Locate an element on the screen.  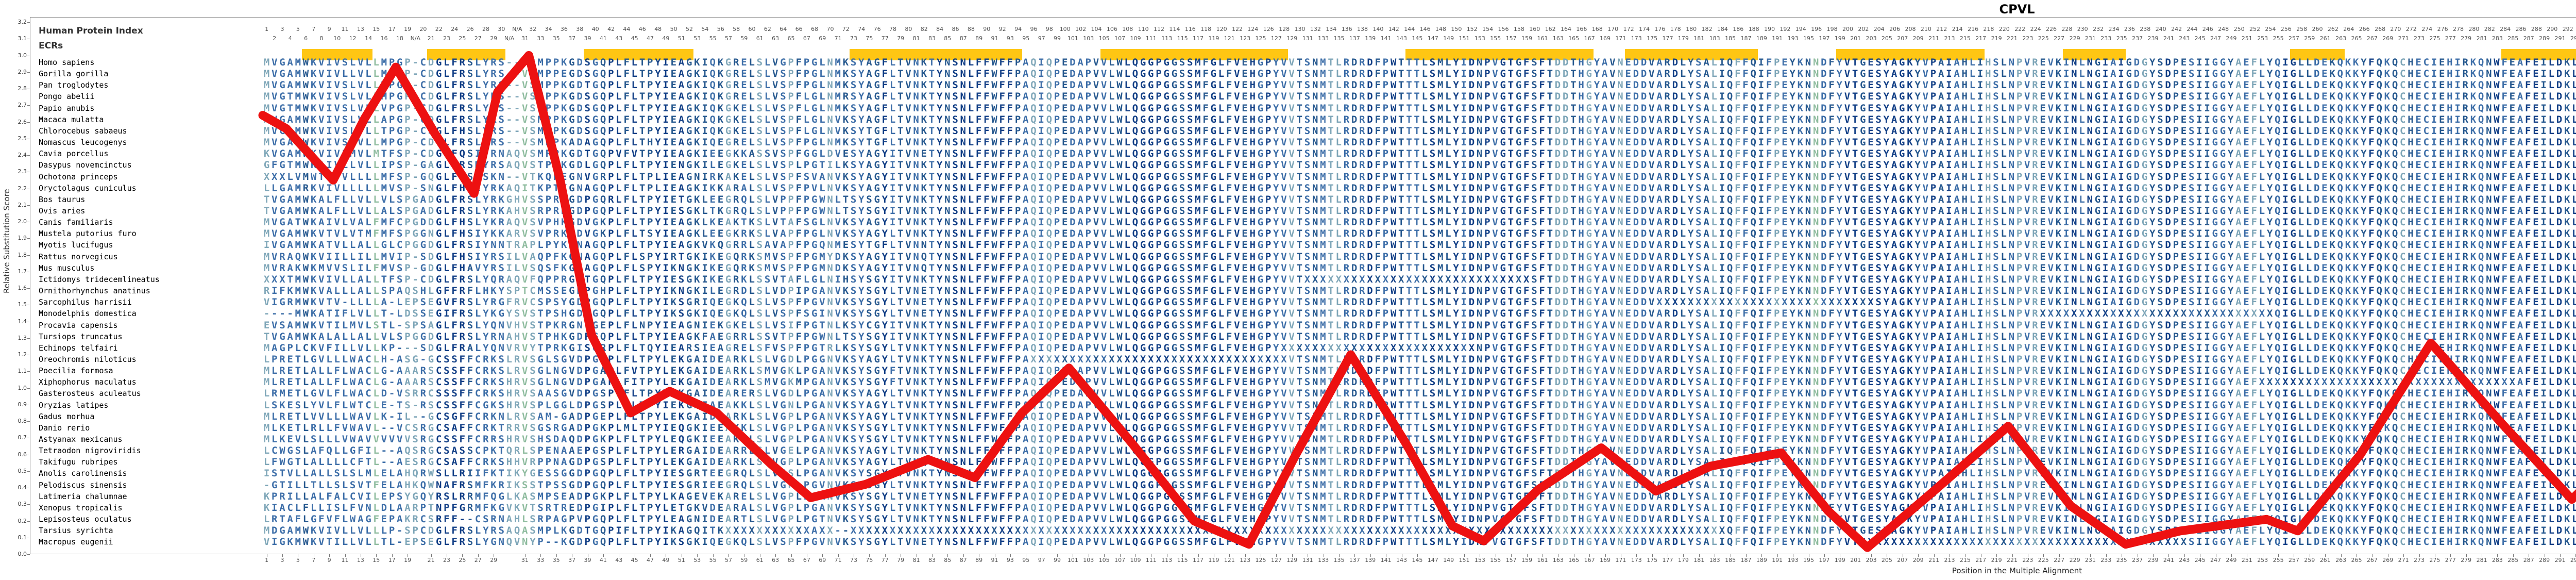
species-name: Macropus eugenii is located at coordinates (76, 541).